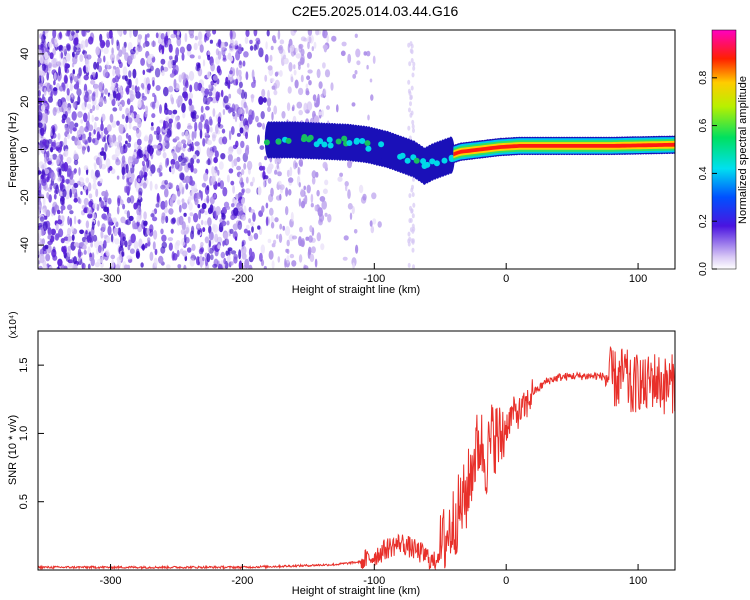  I want to click on y-tick-label: 20, so click(25, 102).